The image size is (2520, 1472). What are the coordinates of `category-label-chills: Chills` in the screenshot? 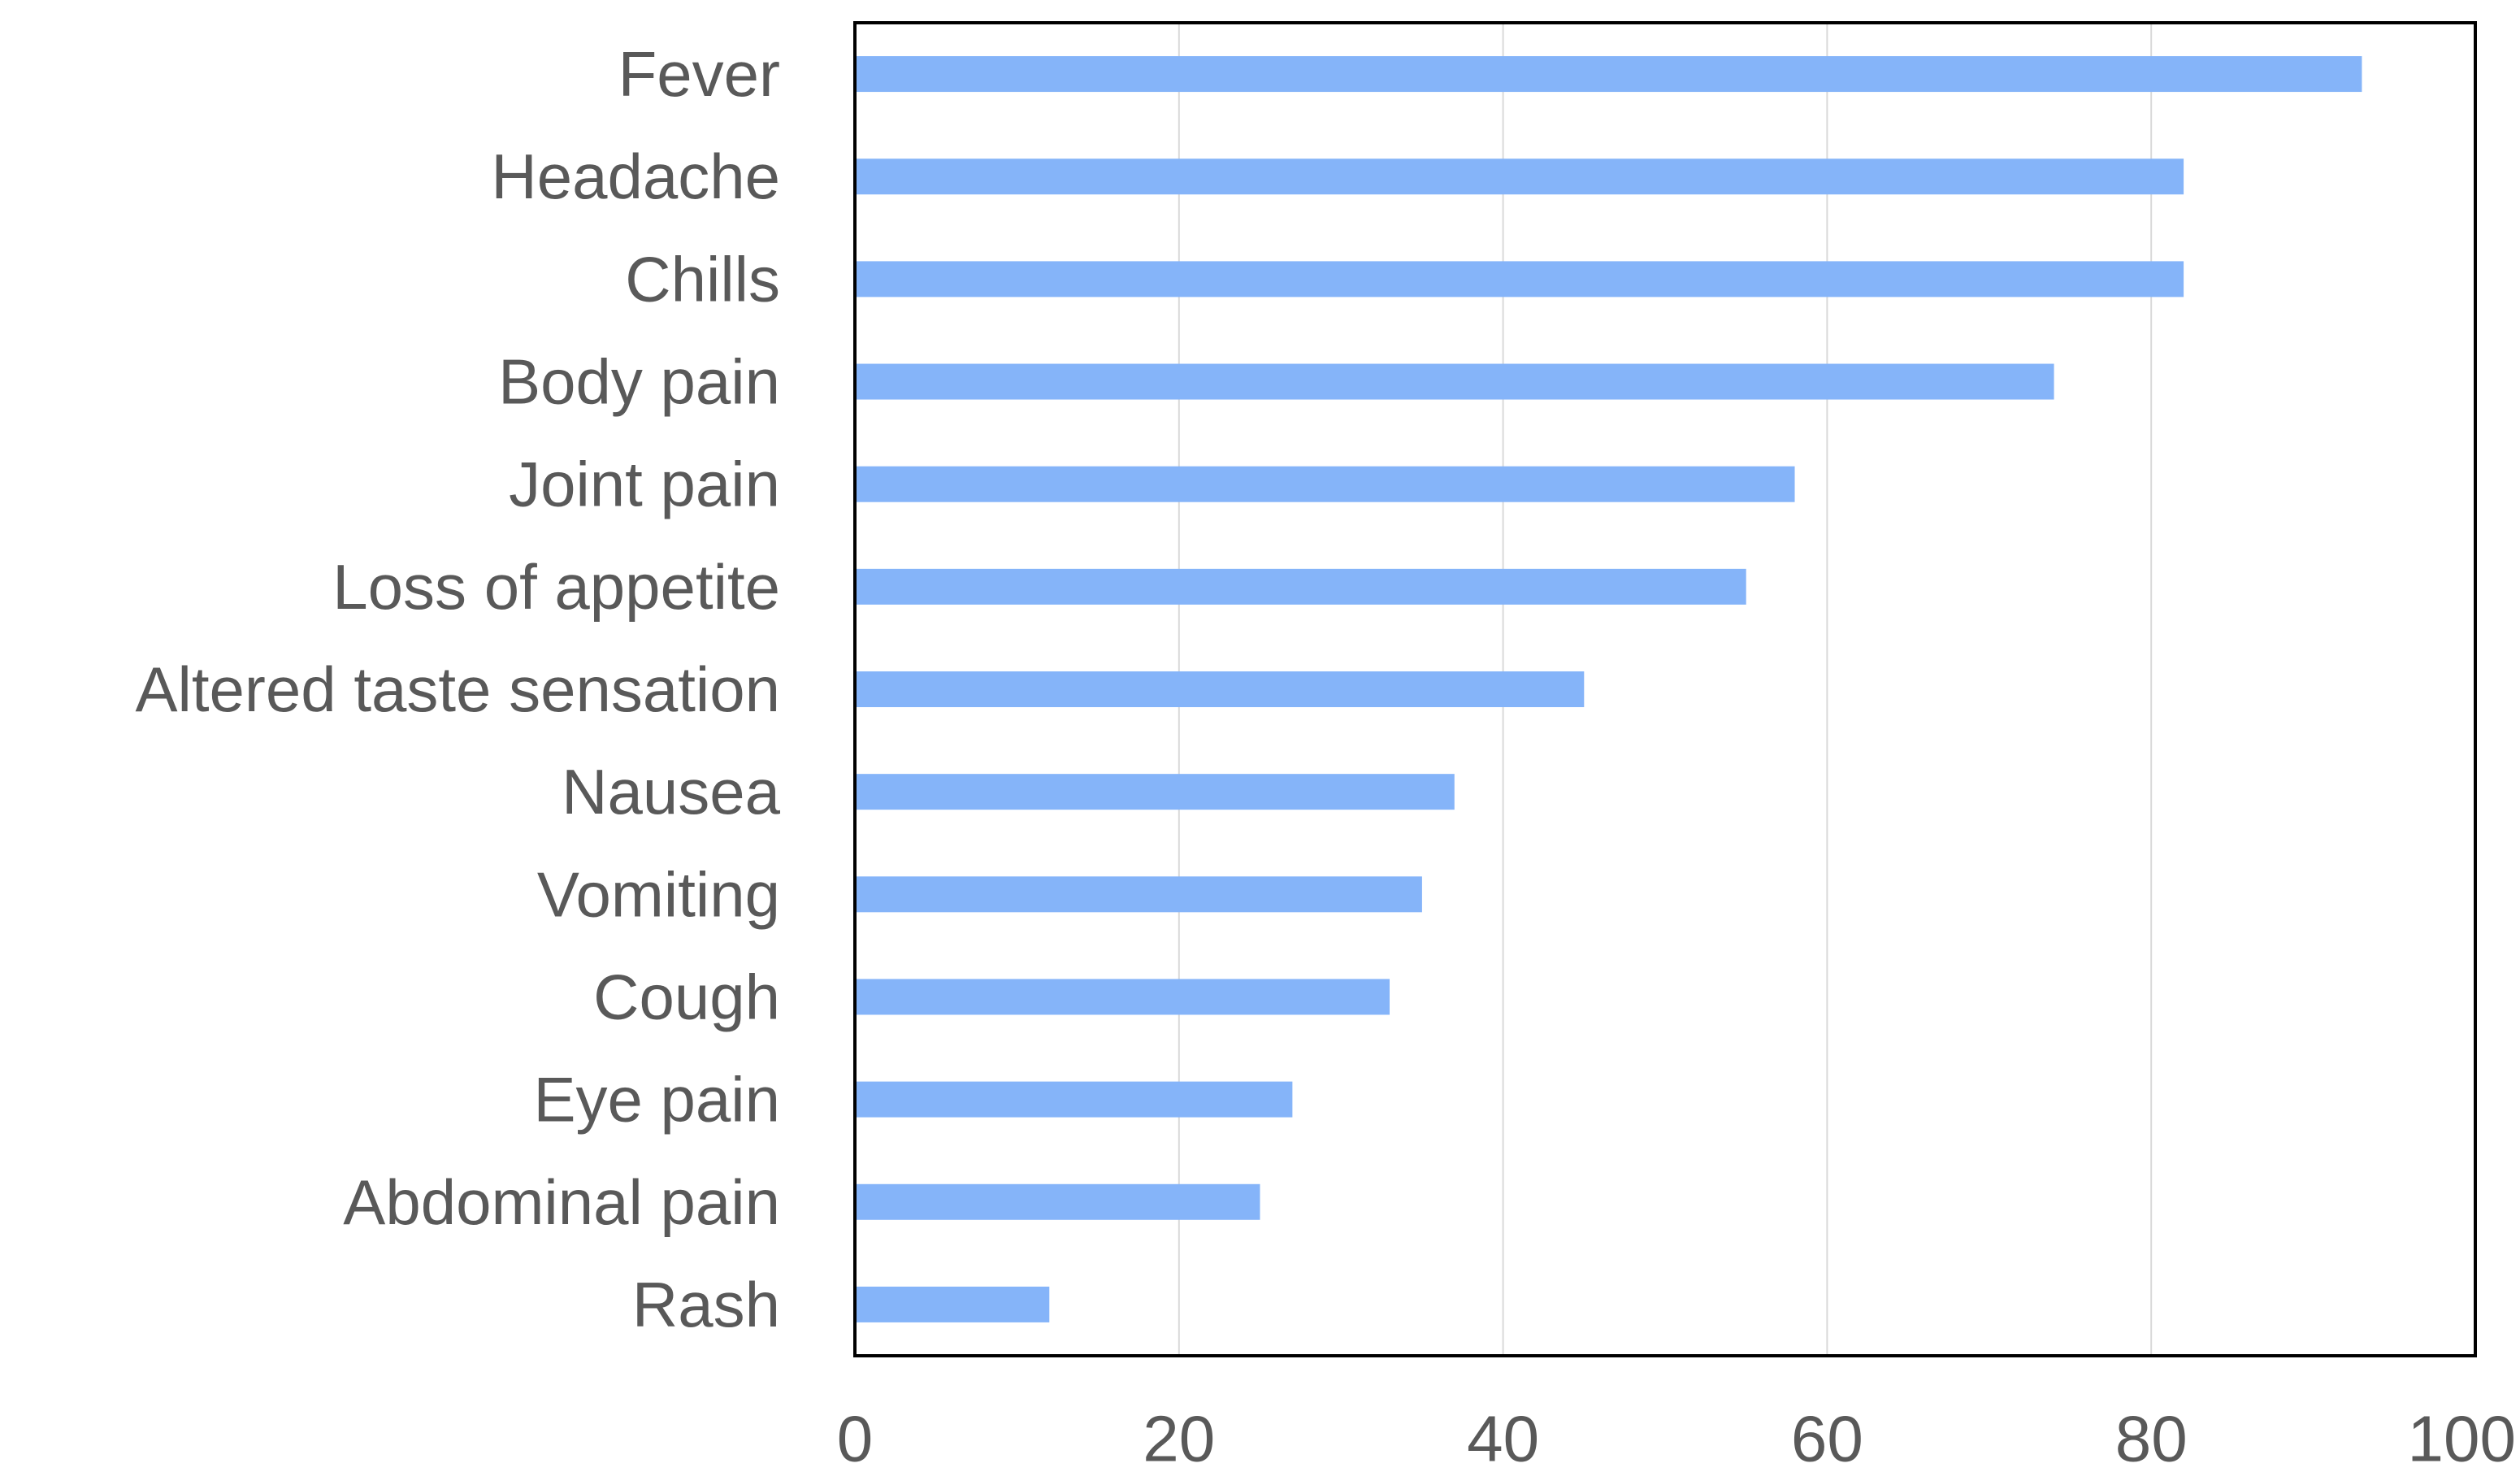 It's located at (702, 279).